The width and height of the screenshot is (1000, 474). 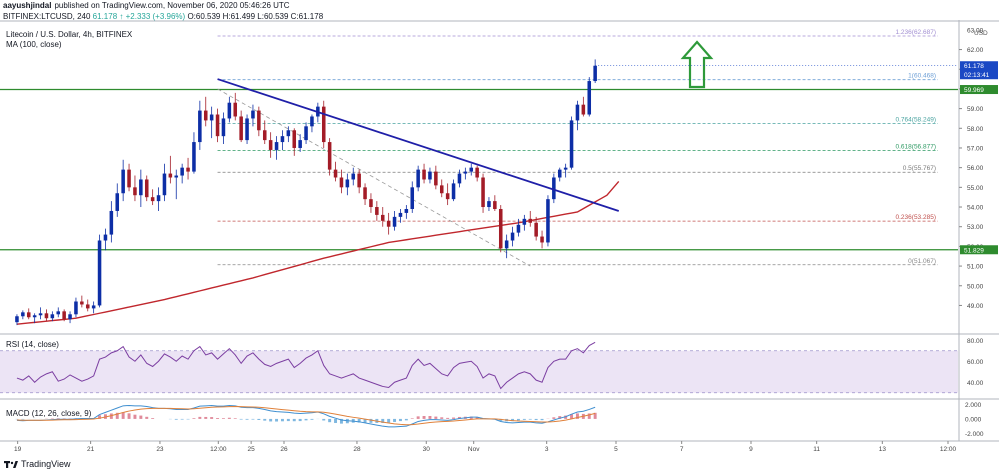 I want to click on y-tick-label: 58.00, so click(x=975, y=129).